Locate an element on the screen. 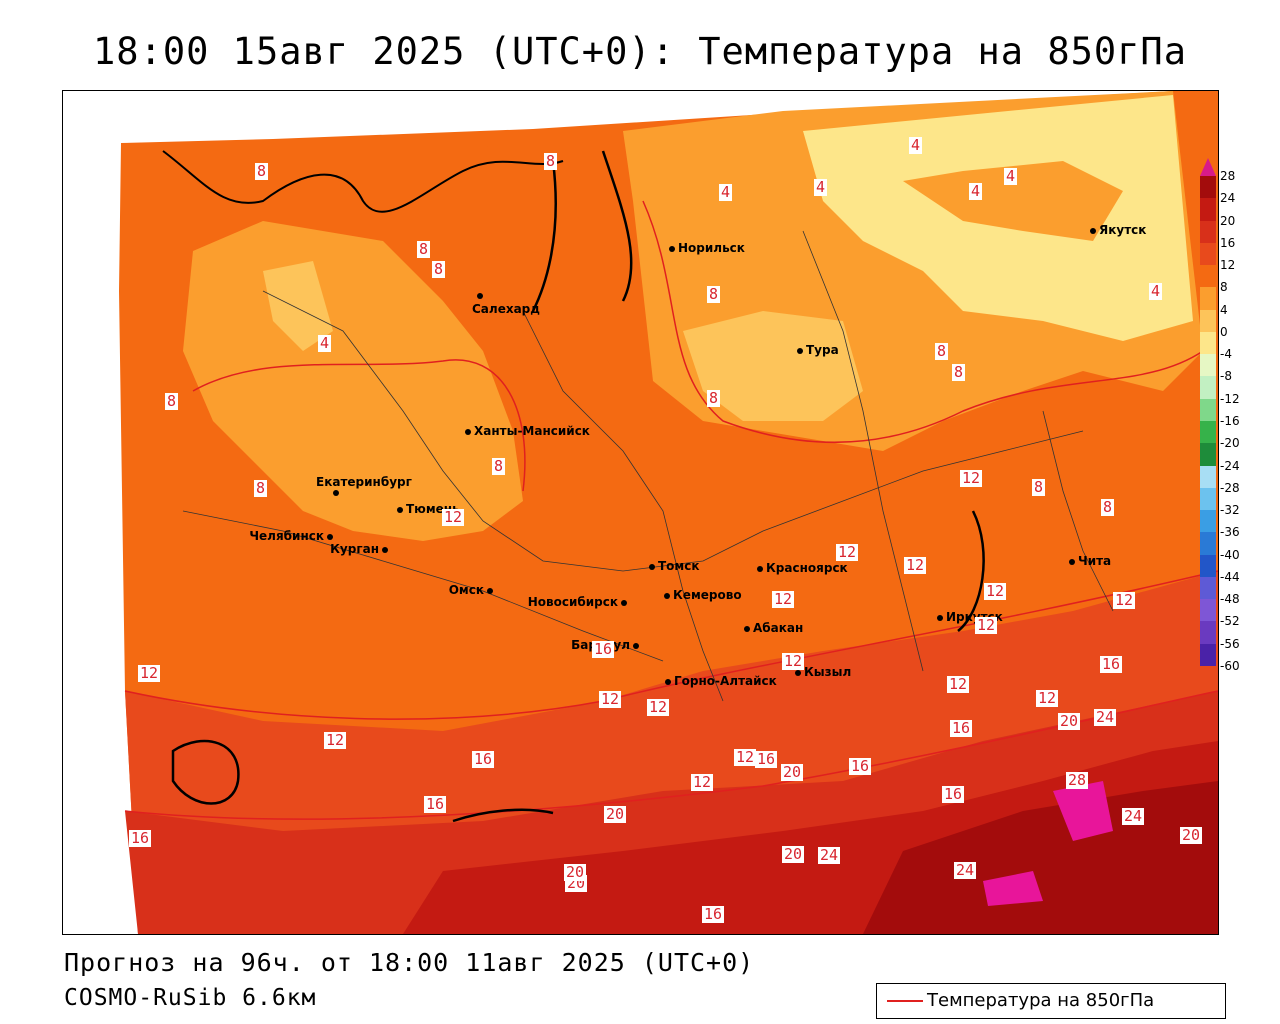 The height and width of the screenshot is (1024, 1280). colorbar-tick-label: -4 is located at coordinates (1226, 354).